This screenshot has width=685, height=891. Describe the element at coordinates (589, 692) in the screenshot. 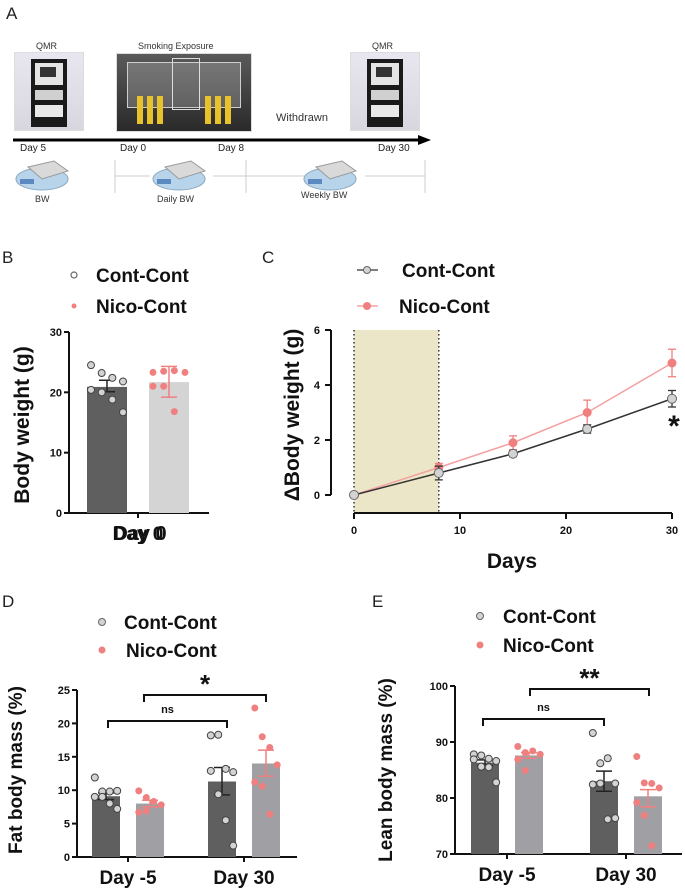

I see `significance-bracket-double-star` at that location.